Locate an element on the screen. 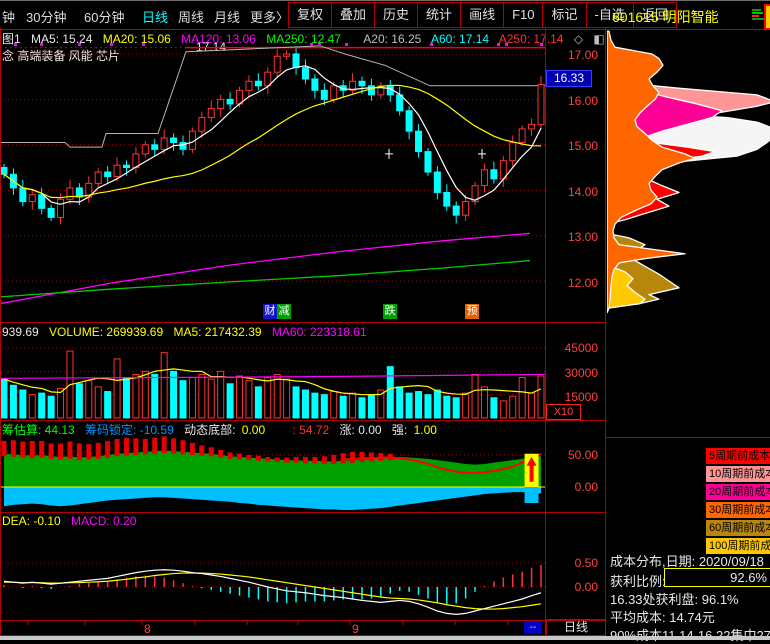 This screenshot has width=770, height=644. xaxis-end-marker: -- is located at coordinates (533, 627).